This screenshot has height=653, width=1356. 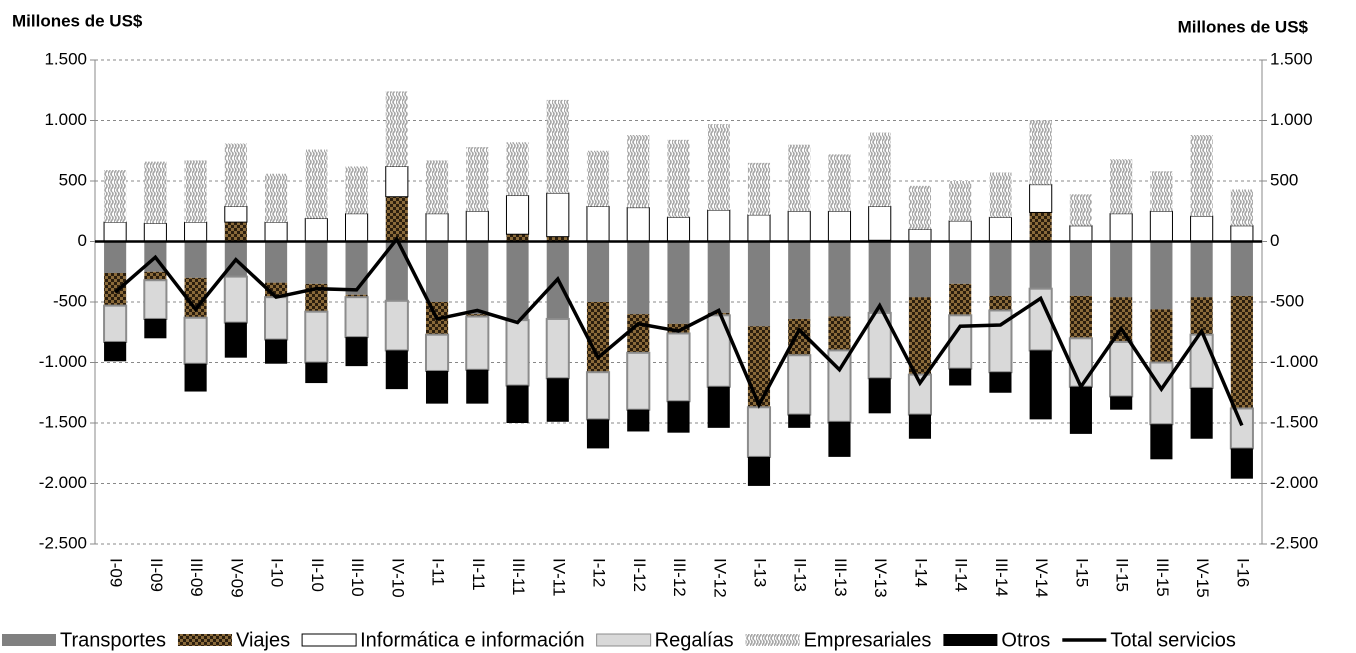 I want to click on y2-tick-label: -2.500, so click(x=1294, y=542).